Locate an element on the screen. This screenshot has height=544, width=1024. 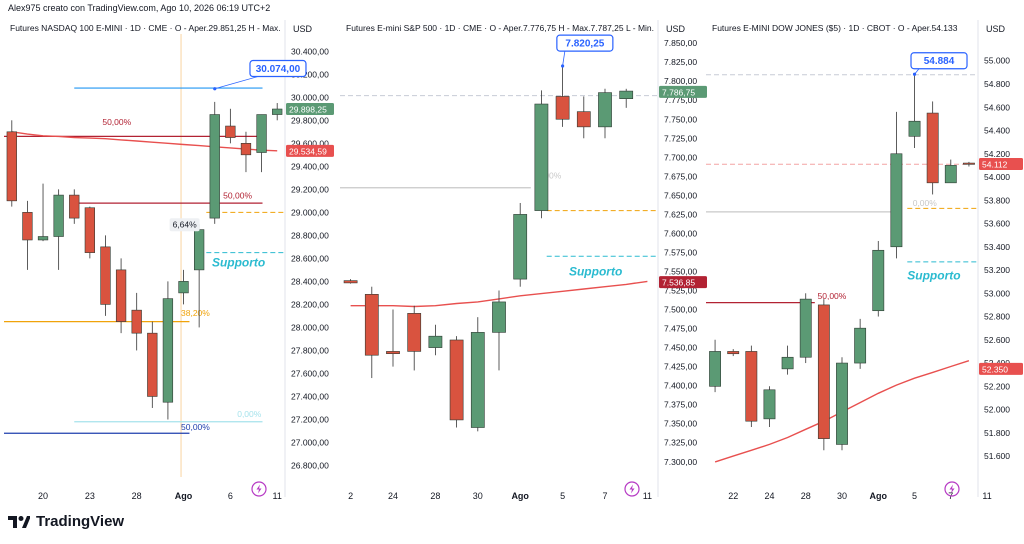
callout-label: 30.074,00 is located at coordinates (278, 69).